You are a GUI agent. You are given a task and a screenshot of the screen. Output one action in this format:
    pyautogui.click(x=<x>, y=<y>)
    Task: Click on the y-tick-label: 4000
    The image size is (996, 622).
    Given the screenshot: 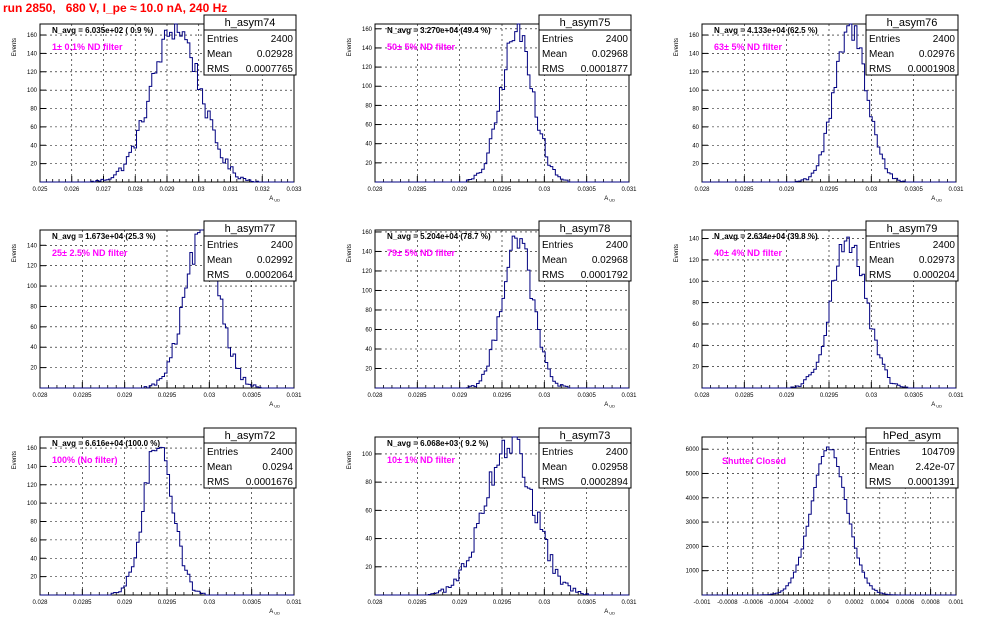 What is the action you would take?
    pyautogui.click(x=693, y=499)
    